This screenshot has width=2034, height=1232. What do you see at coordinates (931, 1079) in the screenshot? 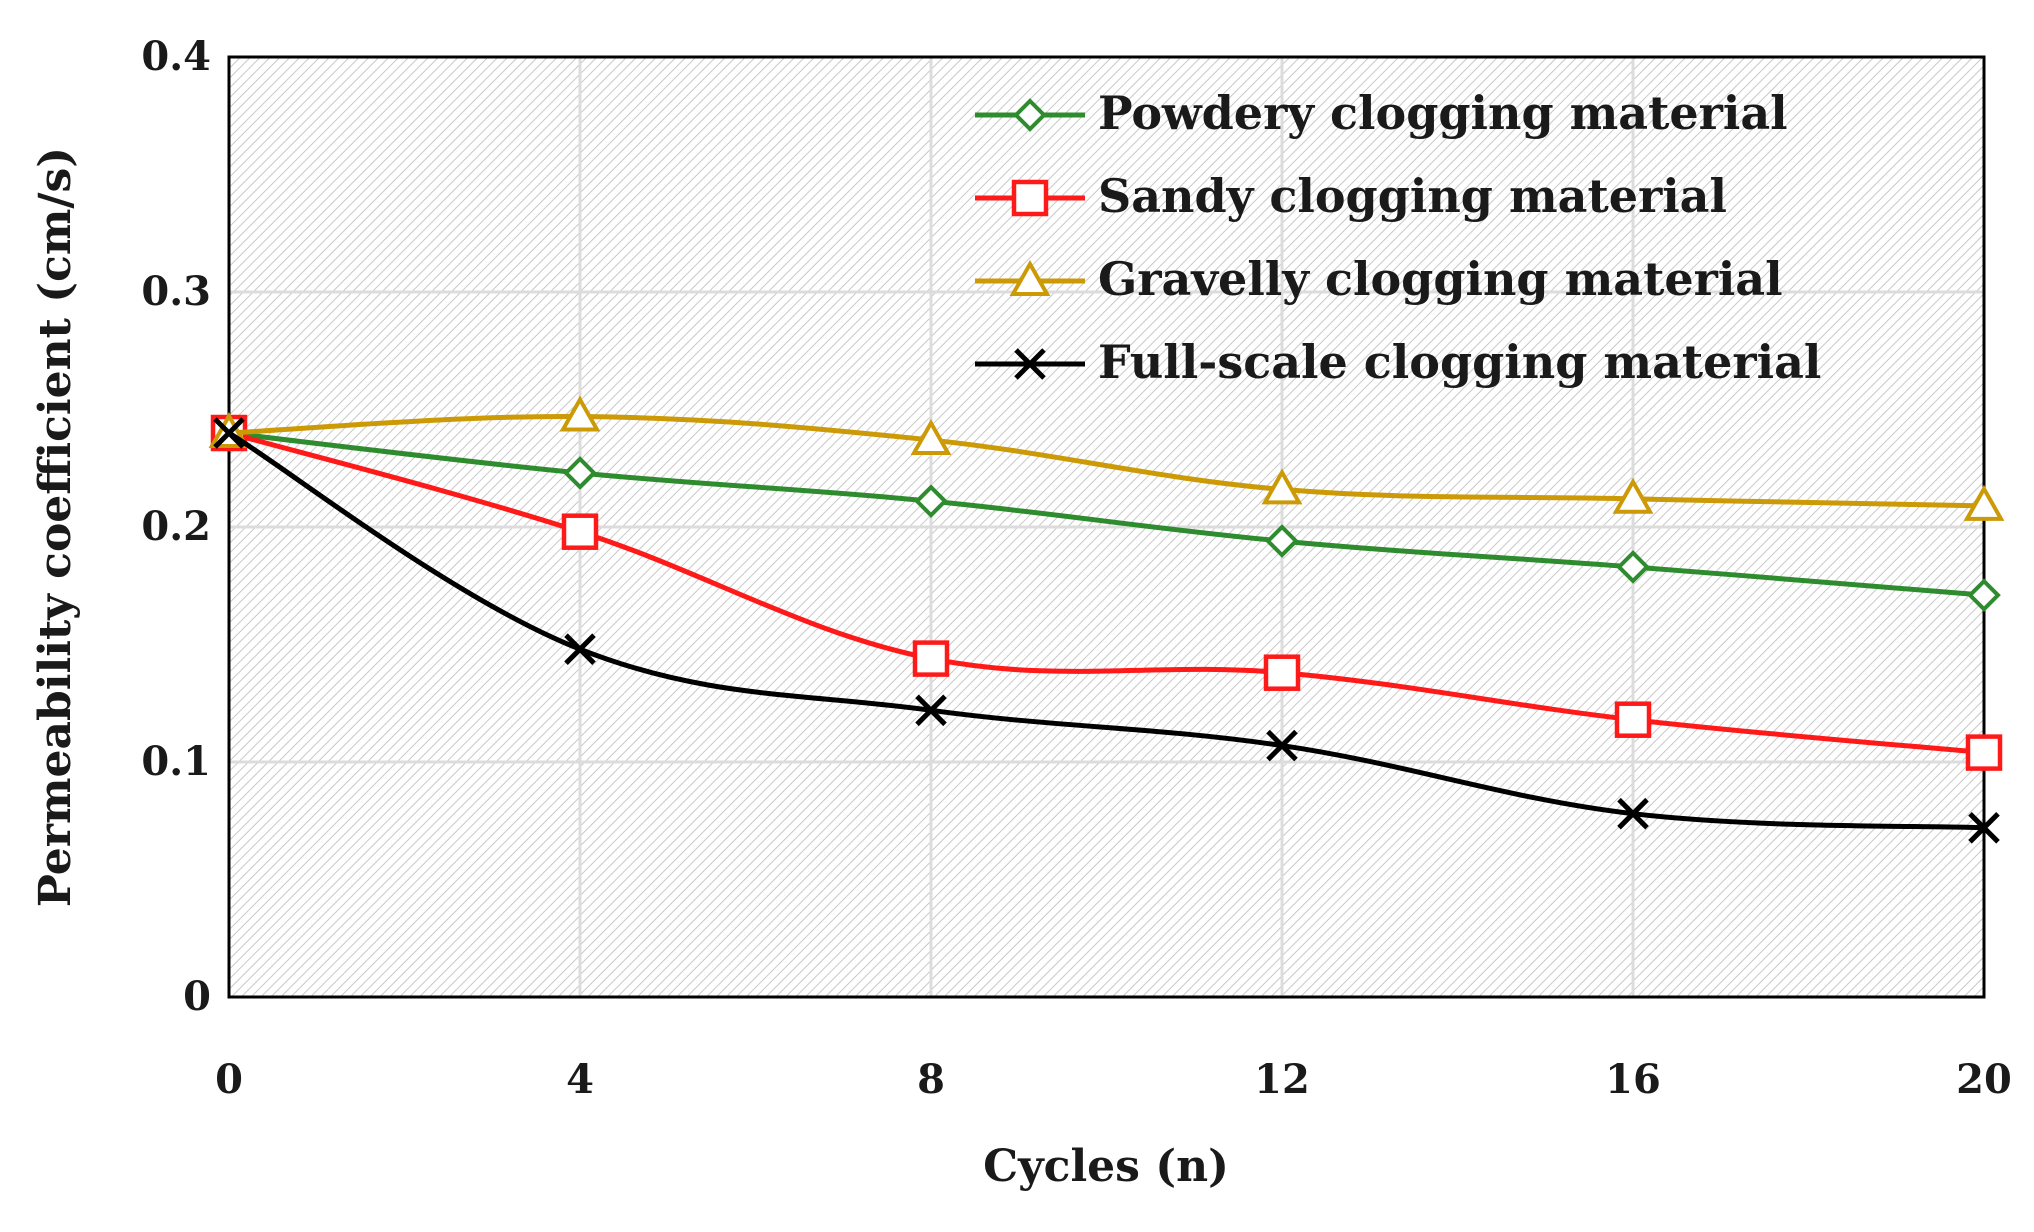
I see `x-tick-label: 8` at bounding box center [931, 1079].